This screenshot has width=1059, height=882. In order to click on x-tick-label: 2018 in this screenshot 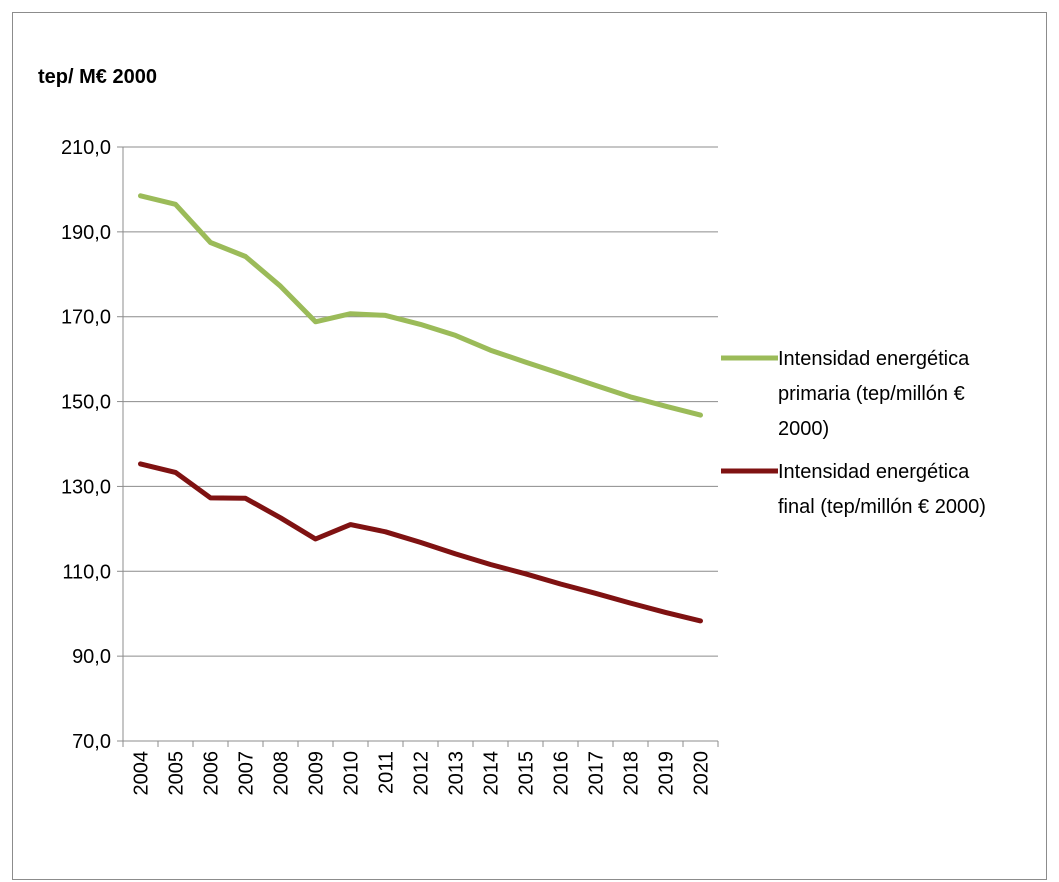, I will do `click(632, 773)`.